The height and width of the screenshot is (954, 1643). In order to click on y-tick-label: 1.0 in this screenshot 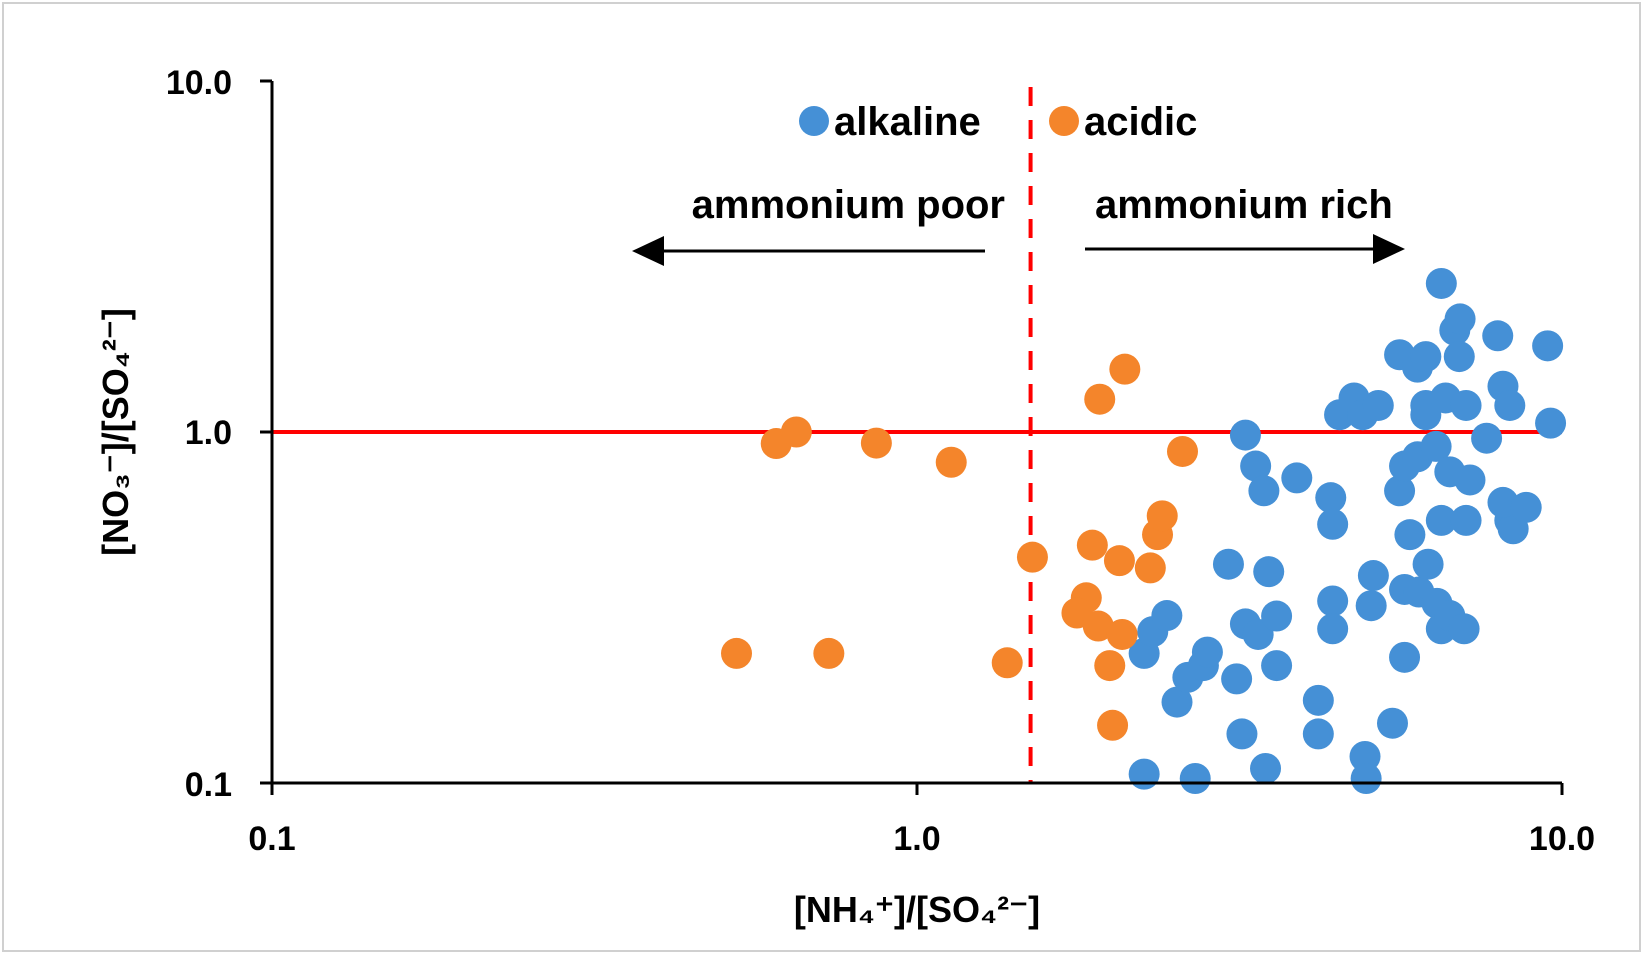, I will do `click(208, 433)`.